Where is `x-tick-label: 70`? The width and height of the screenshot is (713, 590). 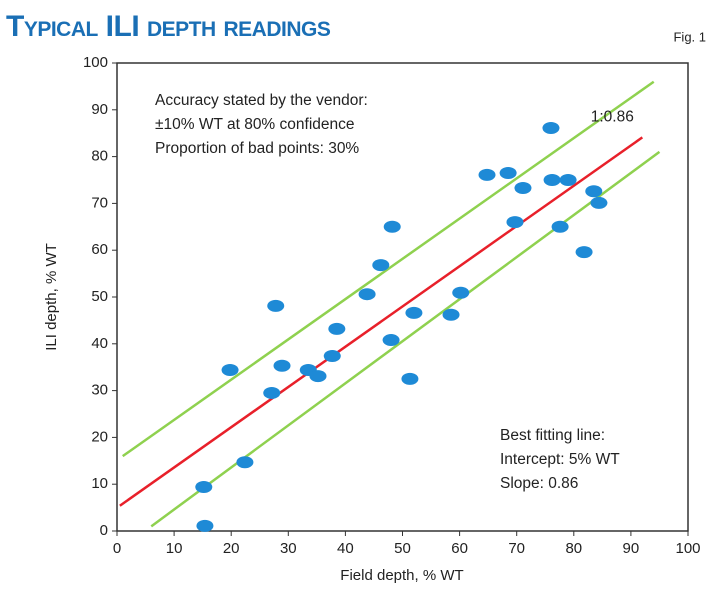
x-tick-label: 70 is located at coordinates (516, 548).